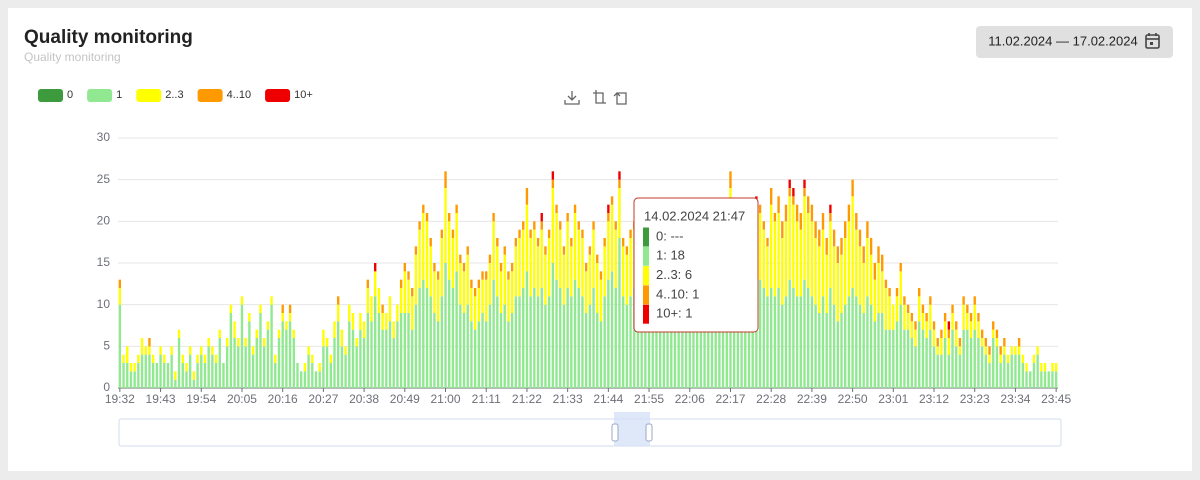  Describe the element at coordinates (730, 399) in the screenshot. I see `x-tick-label: 22:17` at that location.